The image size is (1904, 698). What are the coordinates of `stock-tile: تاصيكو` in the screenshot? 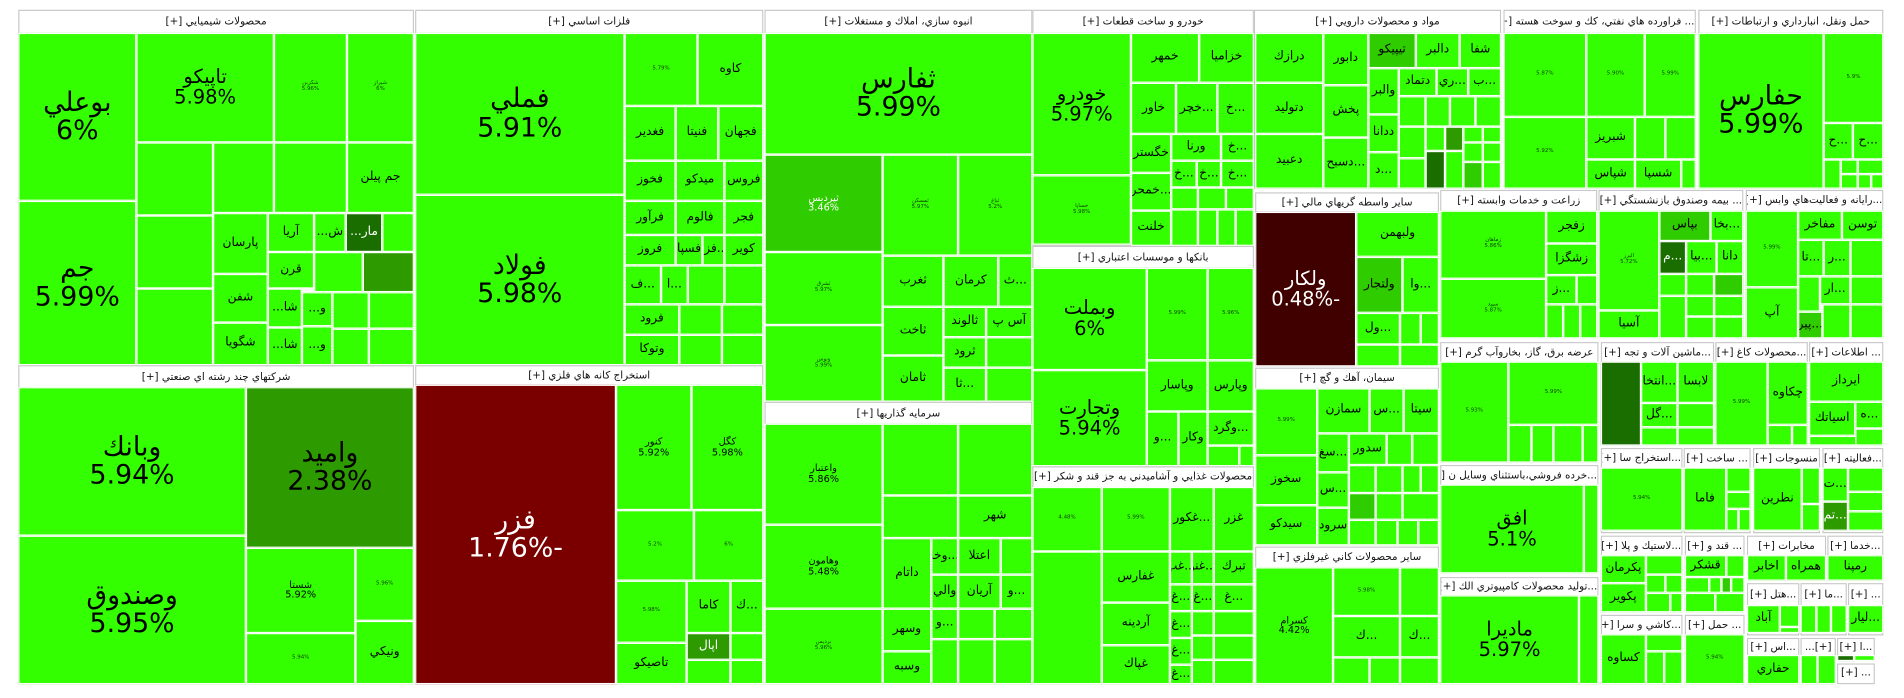 It's located at (651, 663).